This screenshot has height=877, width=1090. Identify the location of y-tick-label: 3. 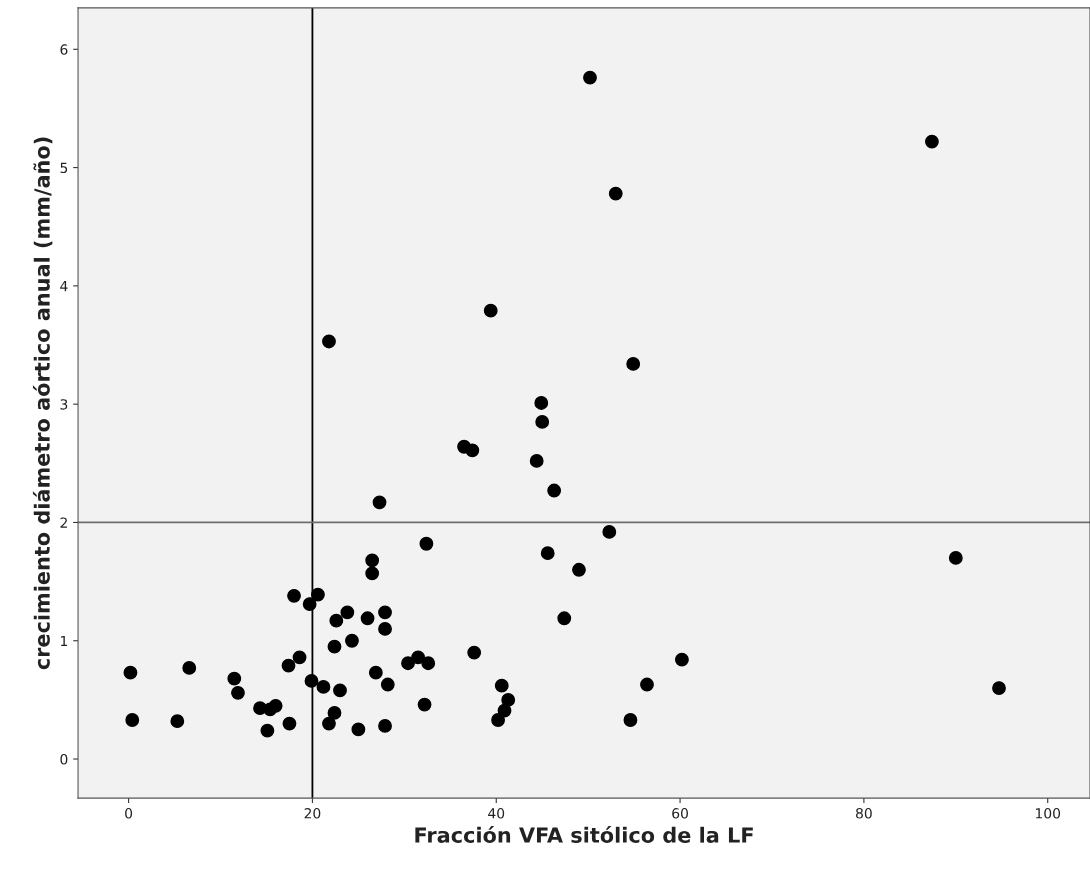
(64, 404).